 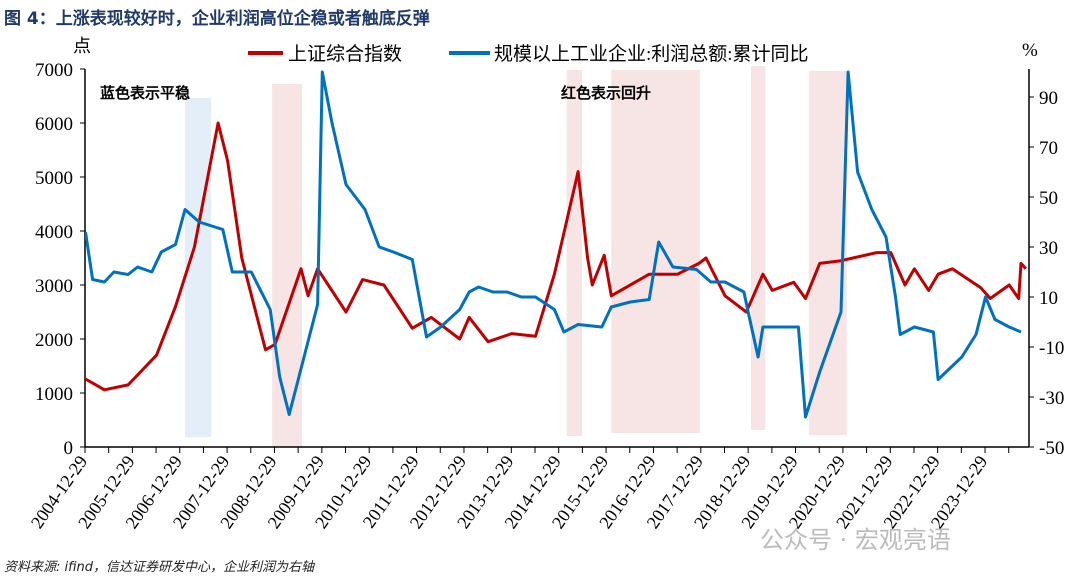 I want to click on annotation-blue: 蓝色表示平稳, so click(x=145, y=93).